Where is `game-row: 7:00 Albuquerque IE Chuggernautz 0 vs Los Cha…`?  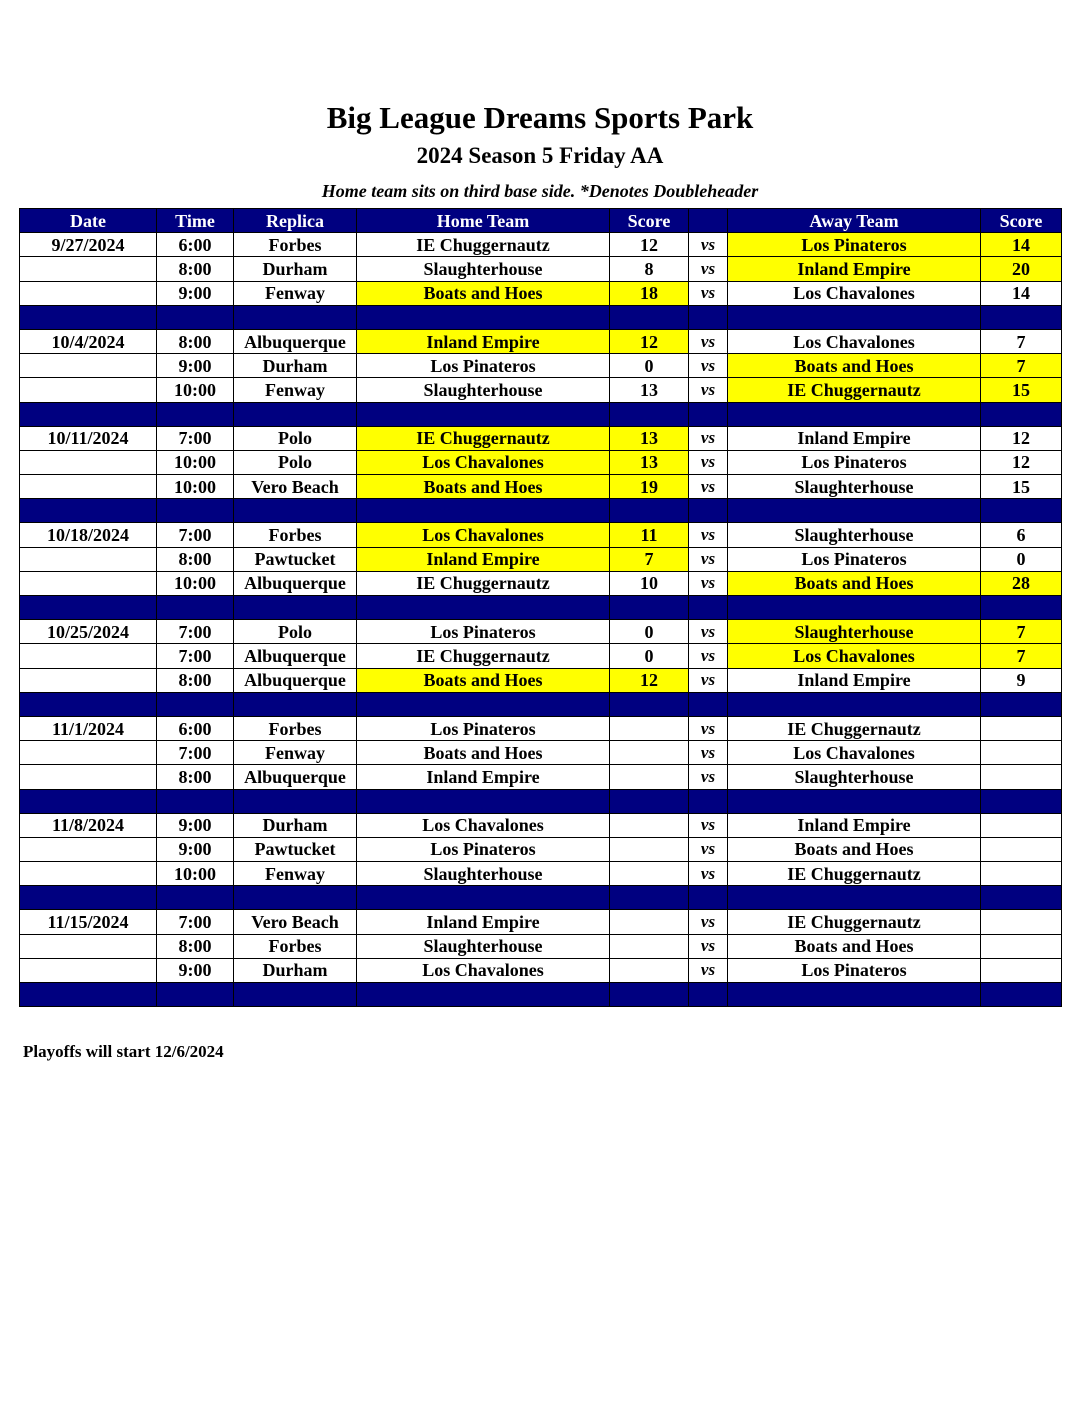 game-row: 7:00 Albuquerque IE Chuggernautz 0 vs Los Cha… is located at coordinates (540, 656).